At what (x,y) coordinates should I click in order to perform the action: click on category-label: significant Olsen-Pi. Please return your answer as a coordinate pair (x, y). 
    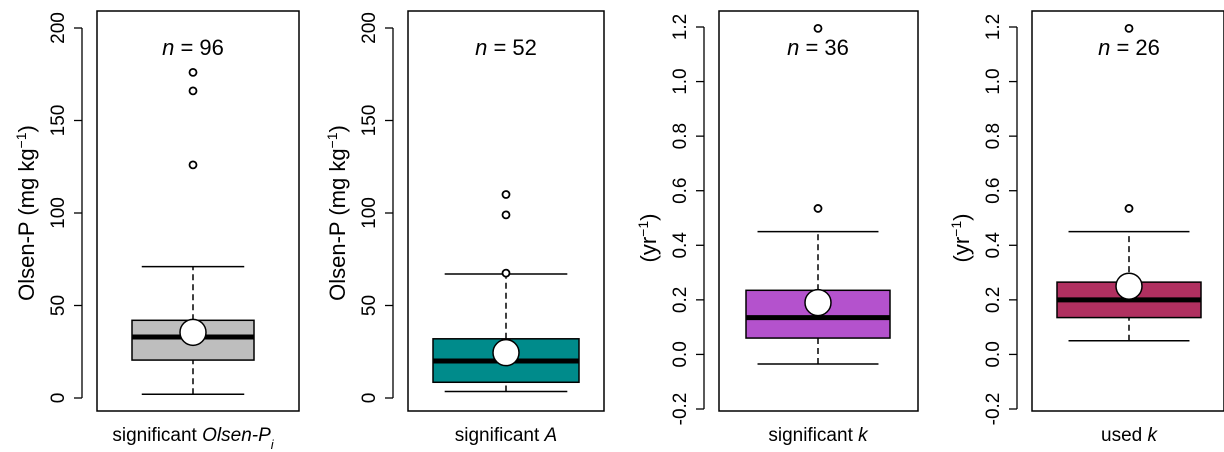
    Looking at the image, I should click on (193, 438).